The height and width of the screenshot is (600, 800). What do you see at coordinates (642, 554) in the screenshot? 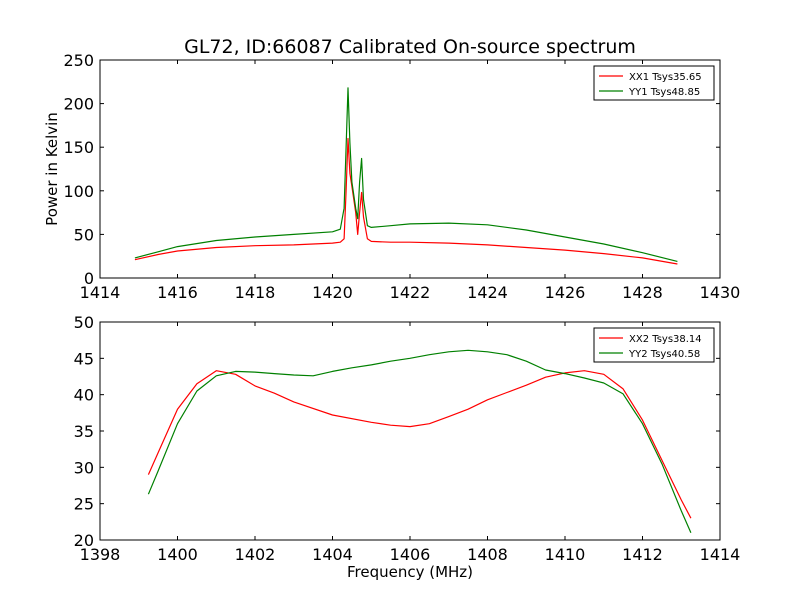
I see `x-tick-label: 1412` at bounding box center [642, 554].